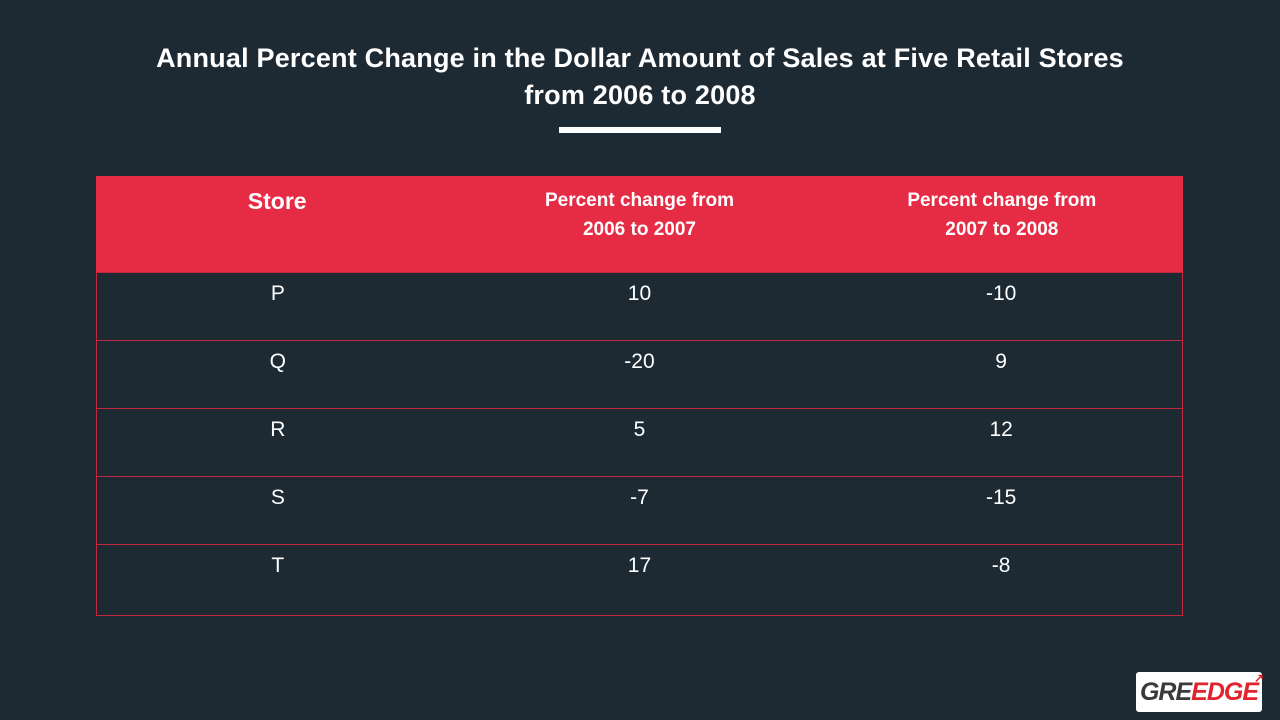 This screenshot has width=1280, height=720. What do you see at coordinates (277, 201) in the screenshot?
I see `table-header-store: Store` at bounding box center [277, 201].